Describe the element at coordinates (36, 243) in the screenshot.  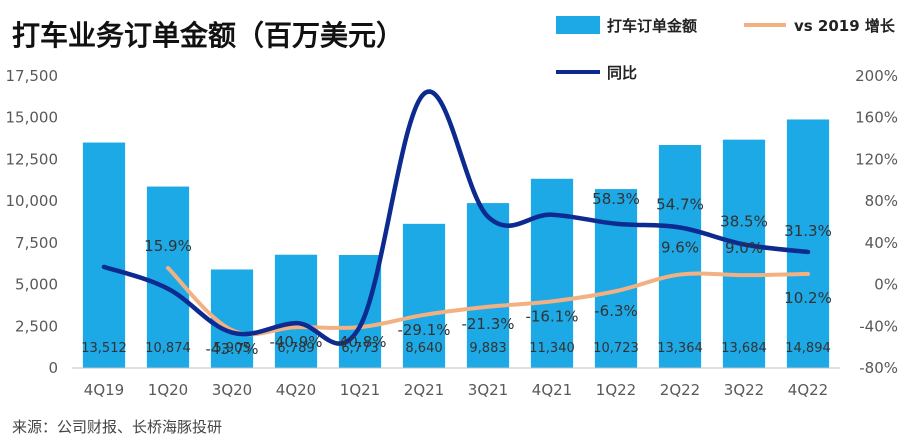
I see `left-tick-label: 7,500` at that location.